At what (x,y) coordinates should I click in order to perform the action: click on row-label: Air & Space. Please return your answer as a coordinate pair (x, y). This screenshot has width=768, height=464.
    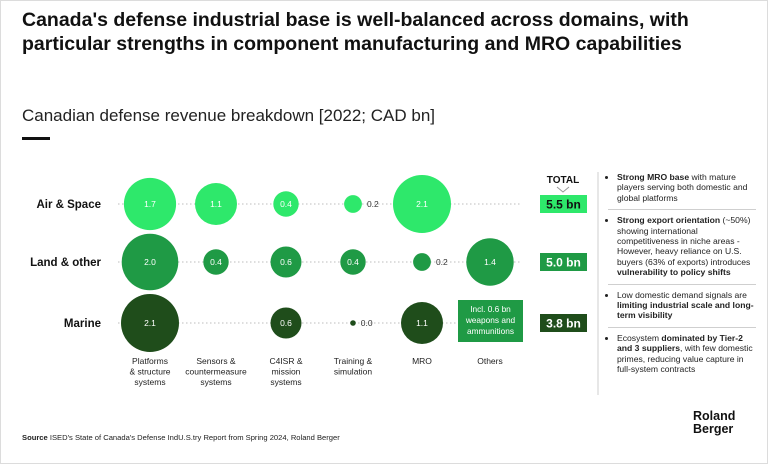
    Looking at the image, I should click on (68, 205).